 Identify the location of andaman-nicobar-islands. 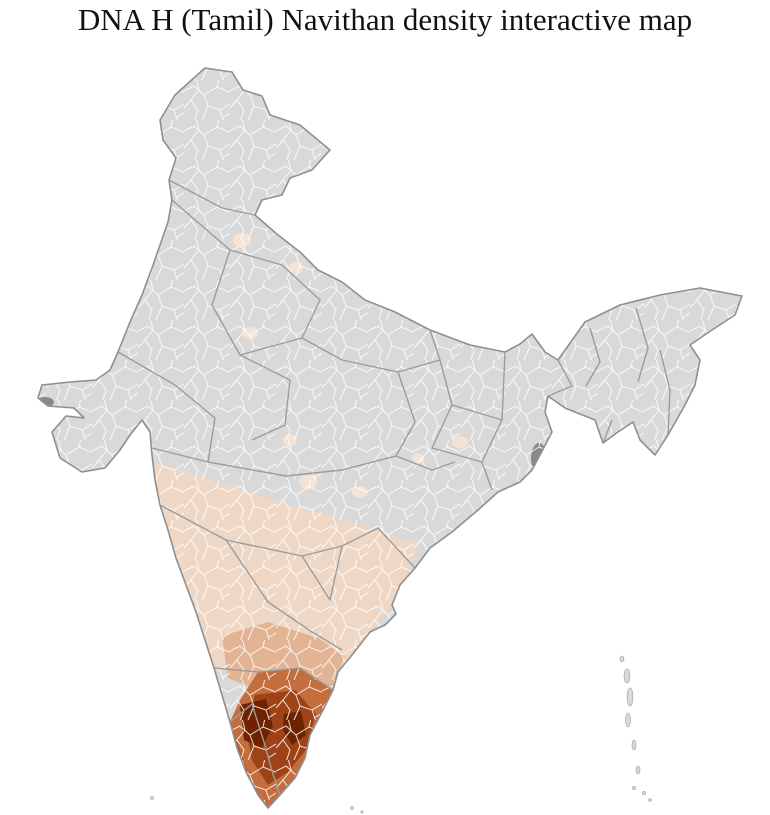
(401, 734).